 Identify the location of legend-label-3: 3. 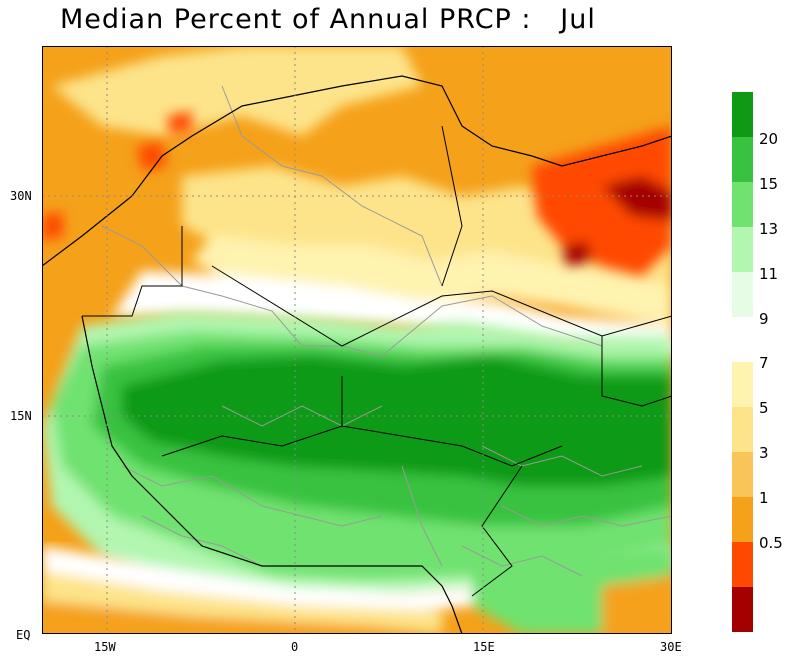
(764, 453).